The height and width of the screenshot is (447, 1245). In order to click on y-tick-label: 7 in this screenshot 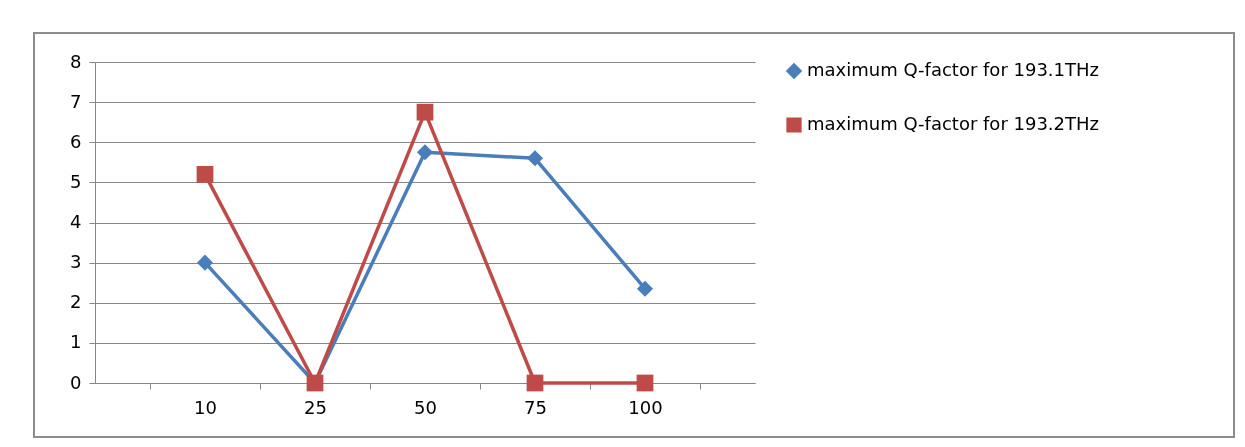, I will do `click(76, 101)`.